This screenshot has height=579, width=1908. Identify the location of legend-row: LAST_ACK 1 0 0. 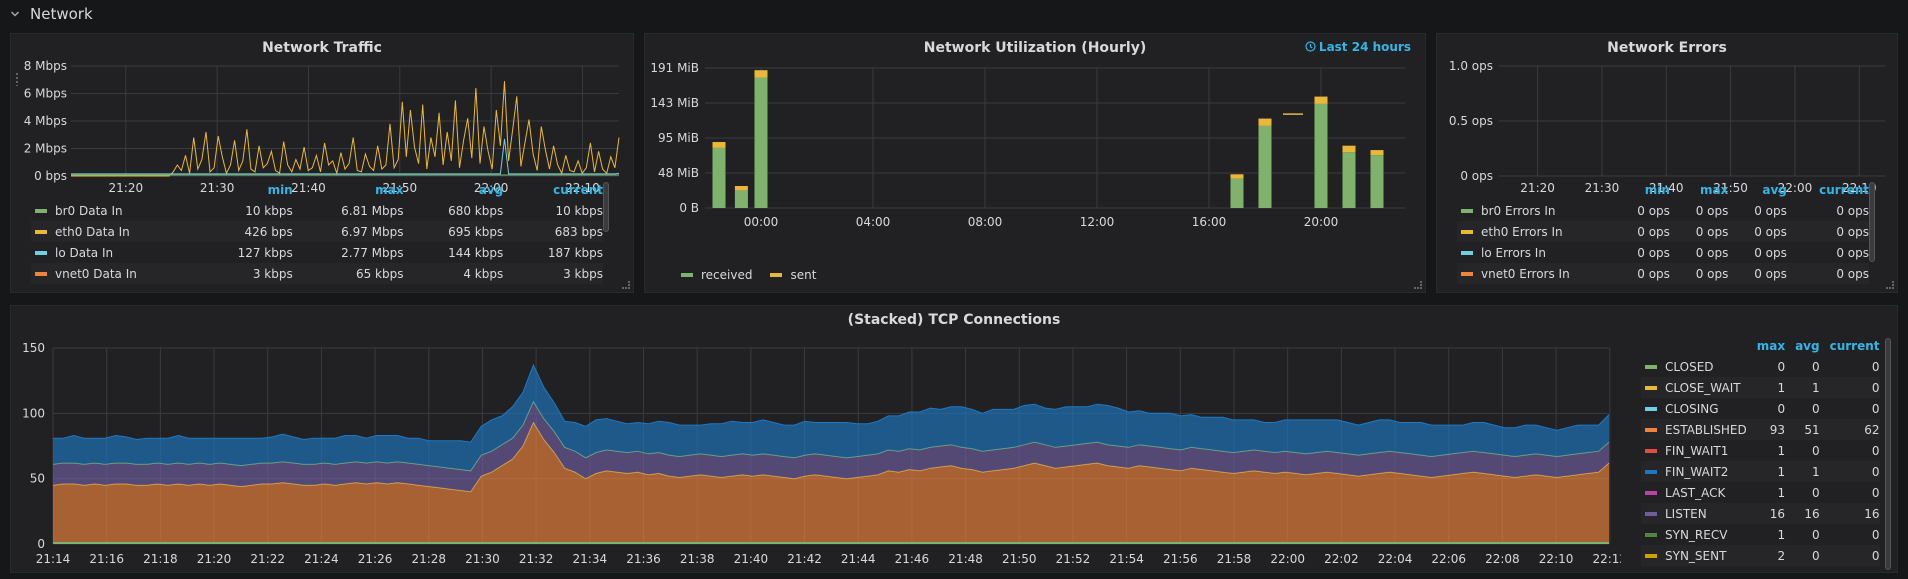
(1760, 492).